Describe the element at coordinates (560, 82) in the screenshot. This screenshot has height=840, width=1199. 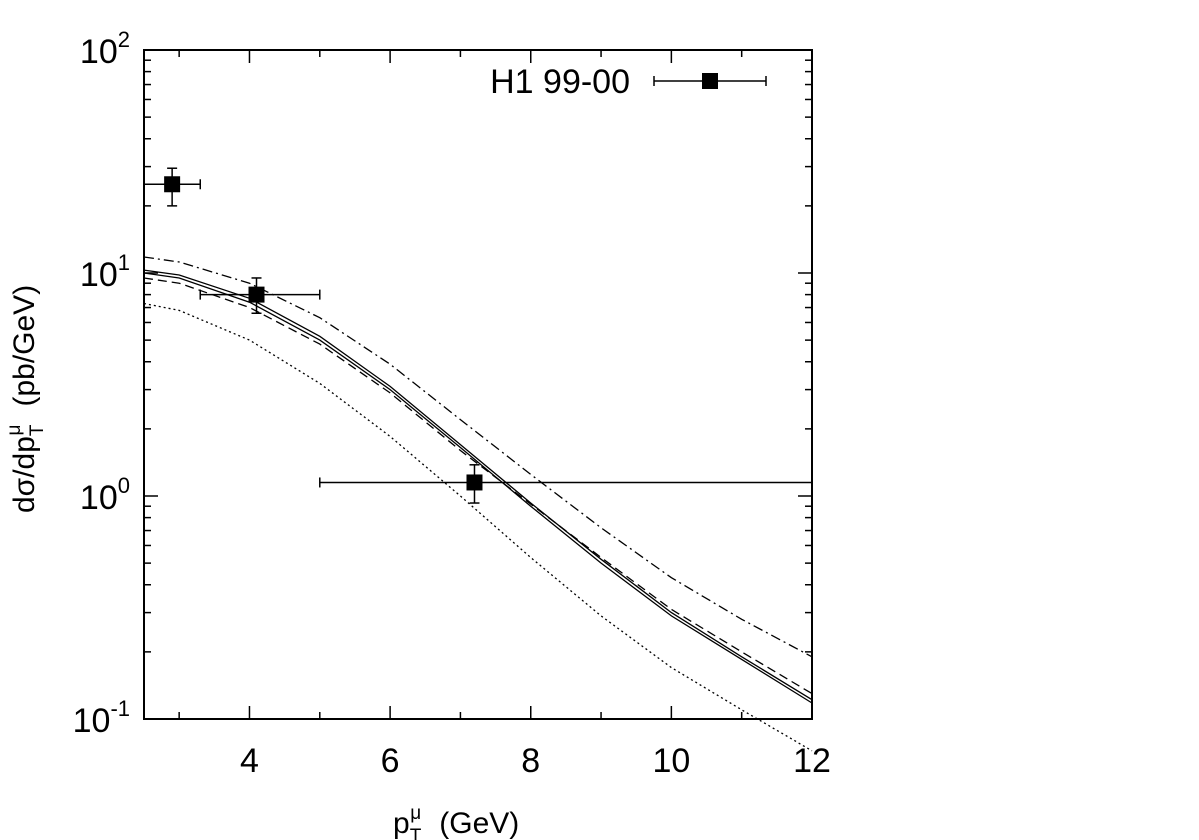
I see `legend-label: H1 99-00` at that location.